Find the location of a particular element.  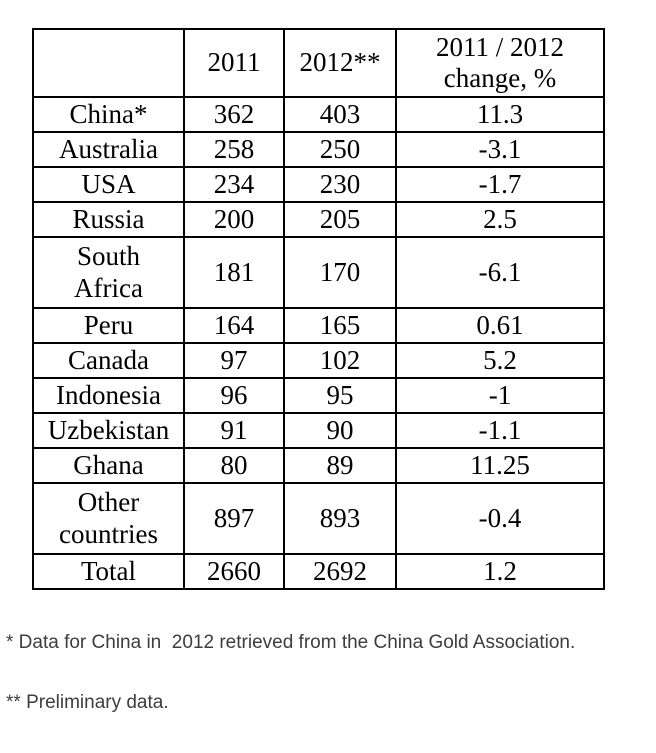

change-cell: -6.1 is located at coordinates (500, 272).